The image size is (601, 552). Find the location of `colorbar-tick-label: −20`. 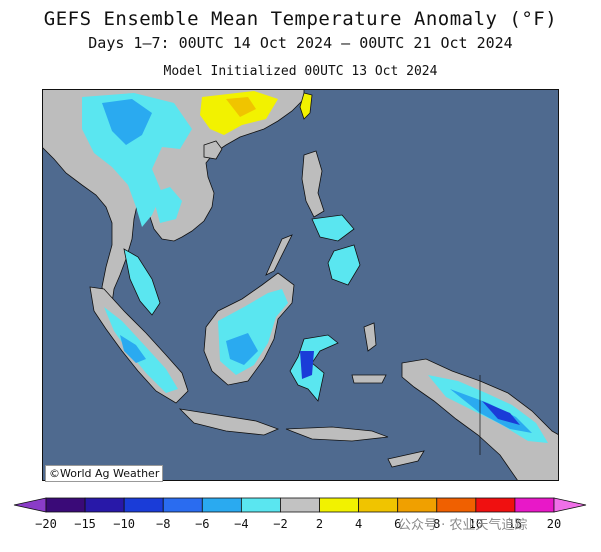

colorbar-tick-label: −20 is located at coordinates (46, 524).